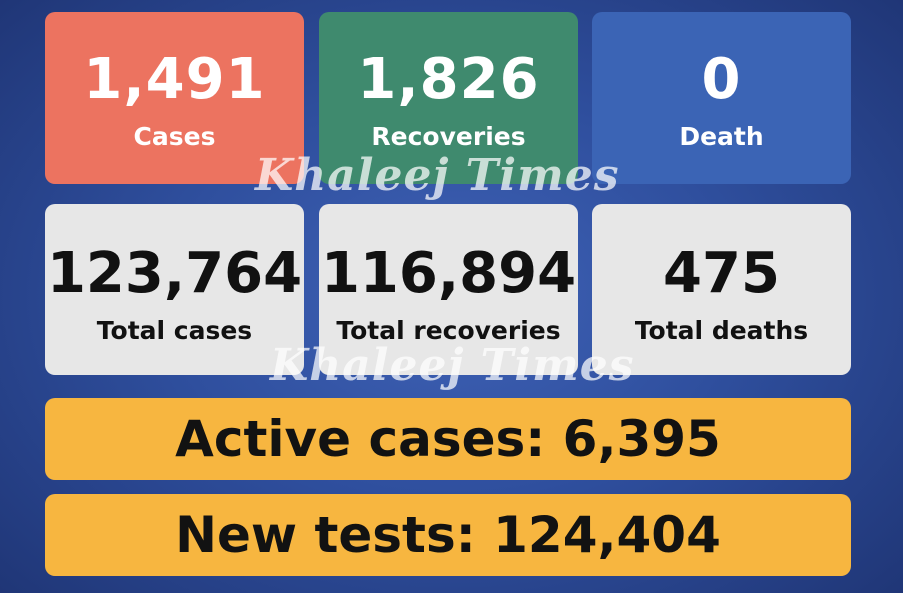 The image size is (903, 593). I want to click on total-recoveries-label: Total recoveries, so click(448, 330).